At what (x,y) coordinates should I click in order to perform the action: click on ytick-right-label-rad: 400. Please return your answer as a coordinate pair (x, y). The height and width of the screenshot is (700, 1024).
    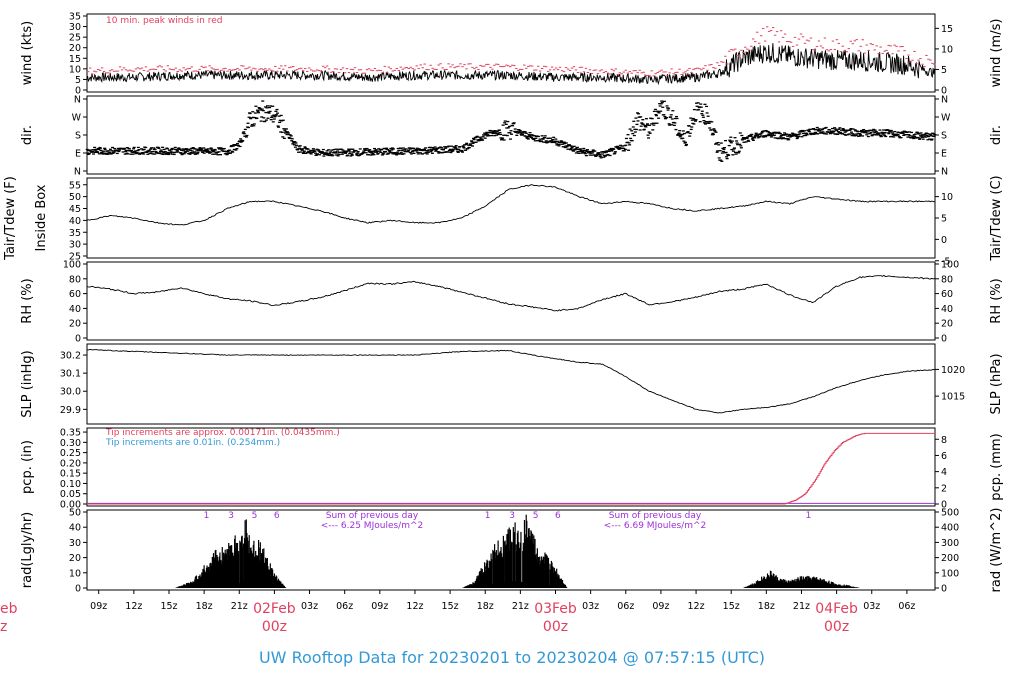
    Looking at the image, I should click on (950, 528).